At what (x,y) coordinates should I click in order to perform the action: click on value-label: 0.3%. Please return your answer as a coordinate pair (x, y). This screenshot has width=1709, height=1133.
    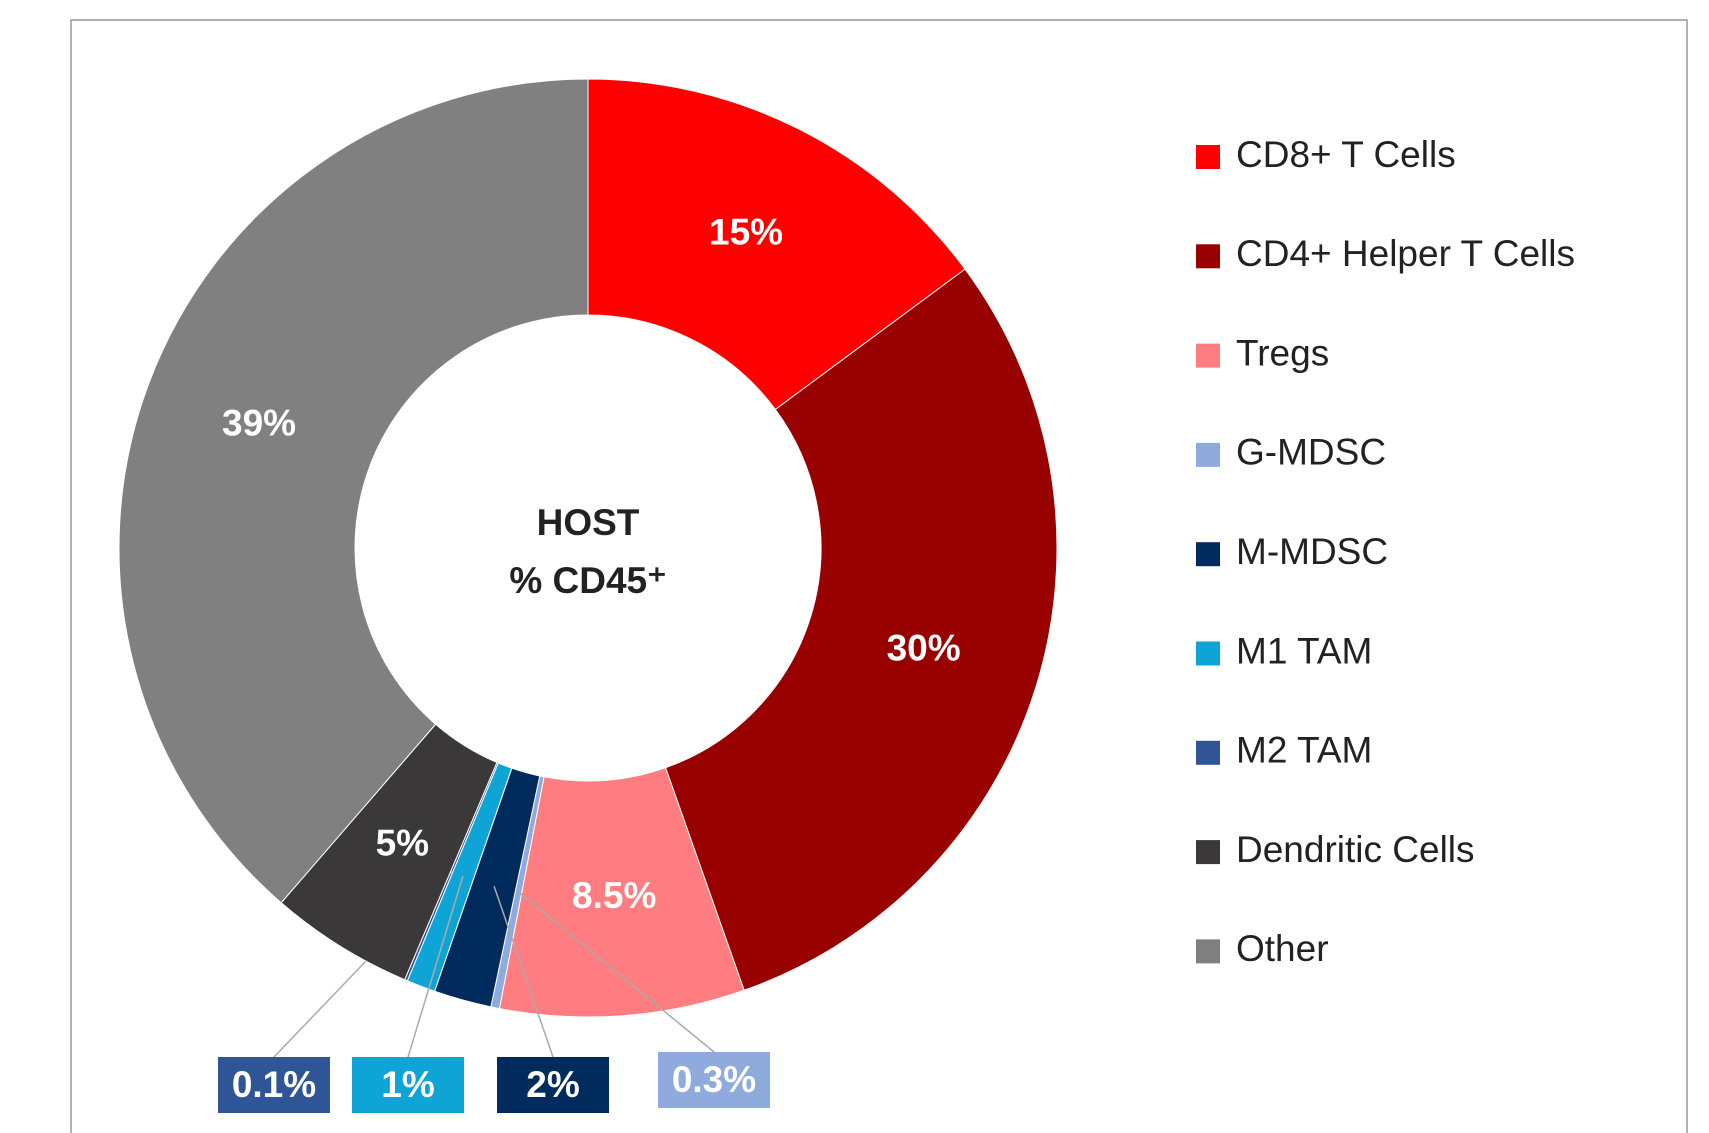
    Looking at the image, I should click on (714, 1079).